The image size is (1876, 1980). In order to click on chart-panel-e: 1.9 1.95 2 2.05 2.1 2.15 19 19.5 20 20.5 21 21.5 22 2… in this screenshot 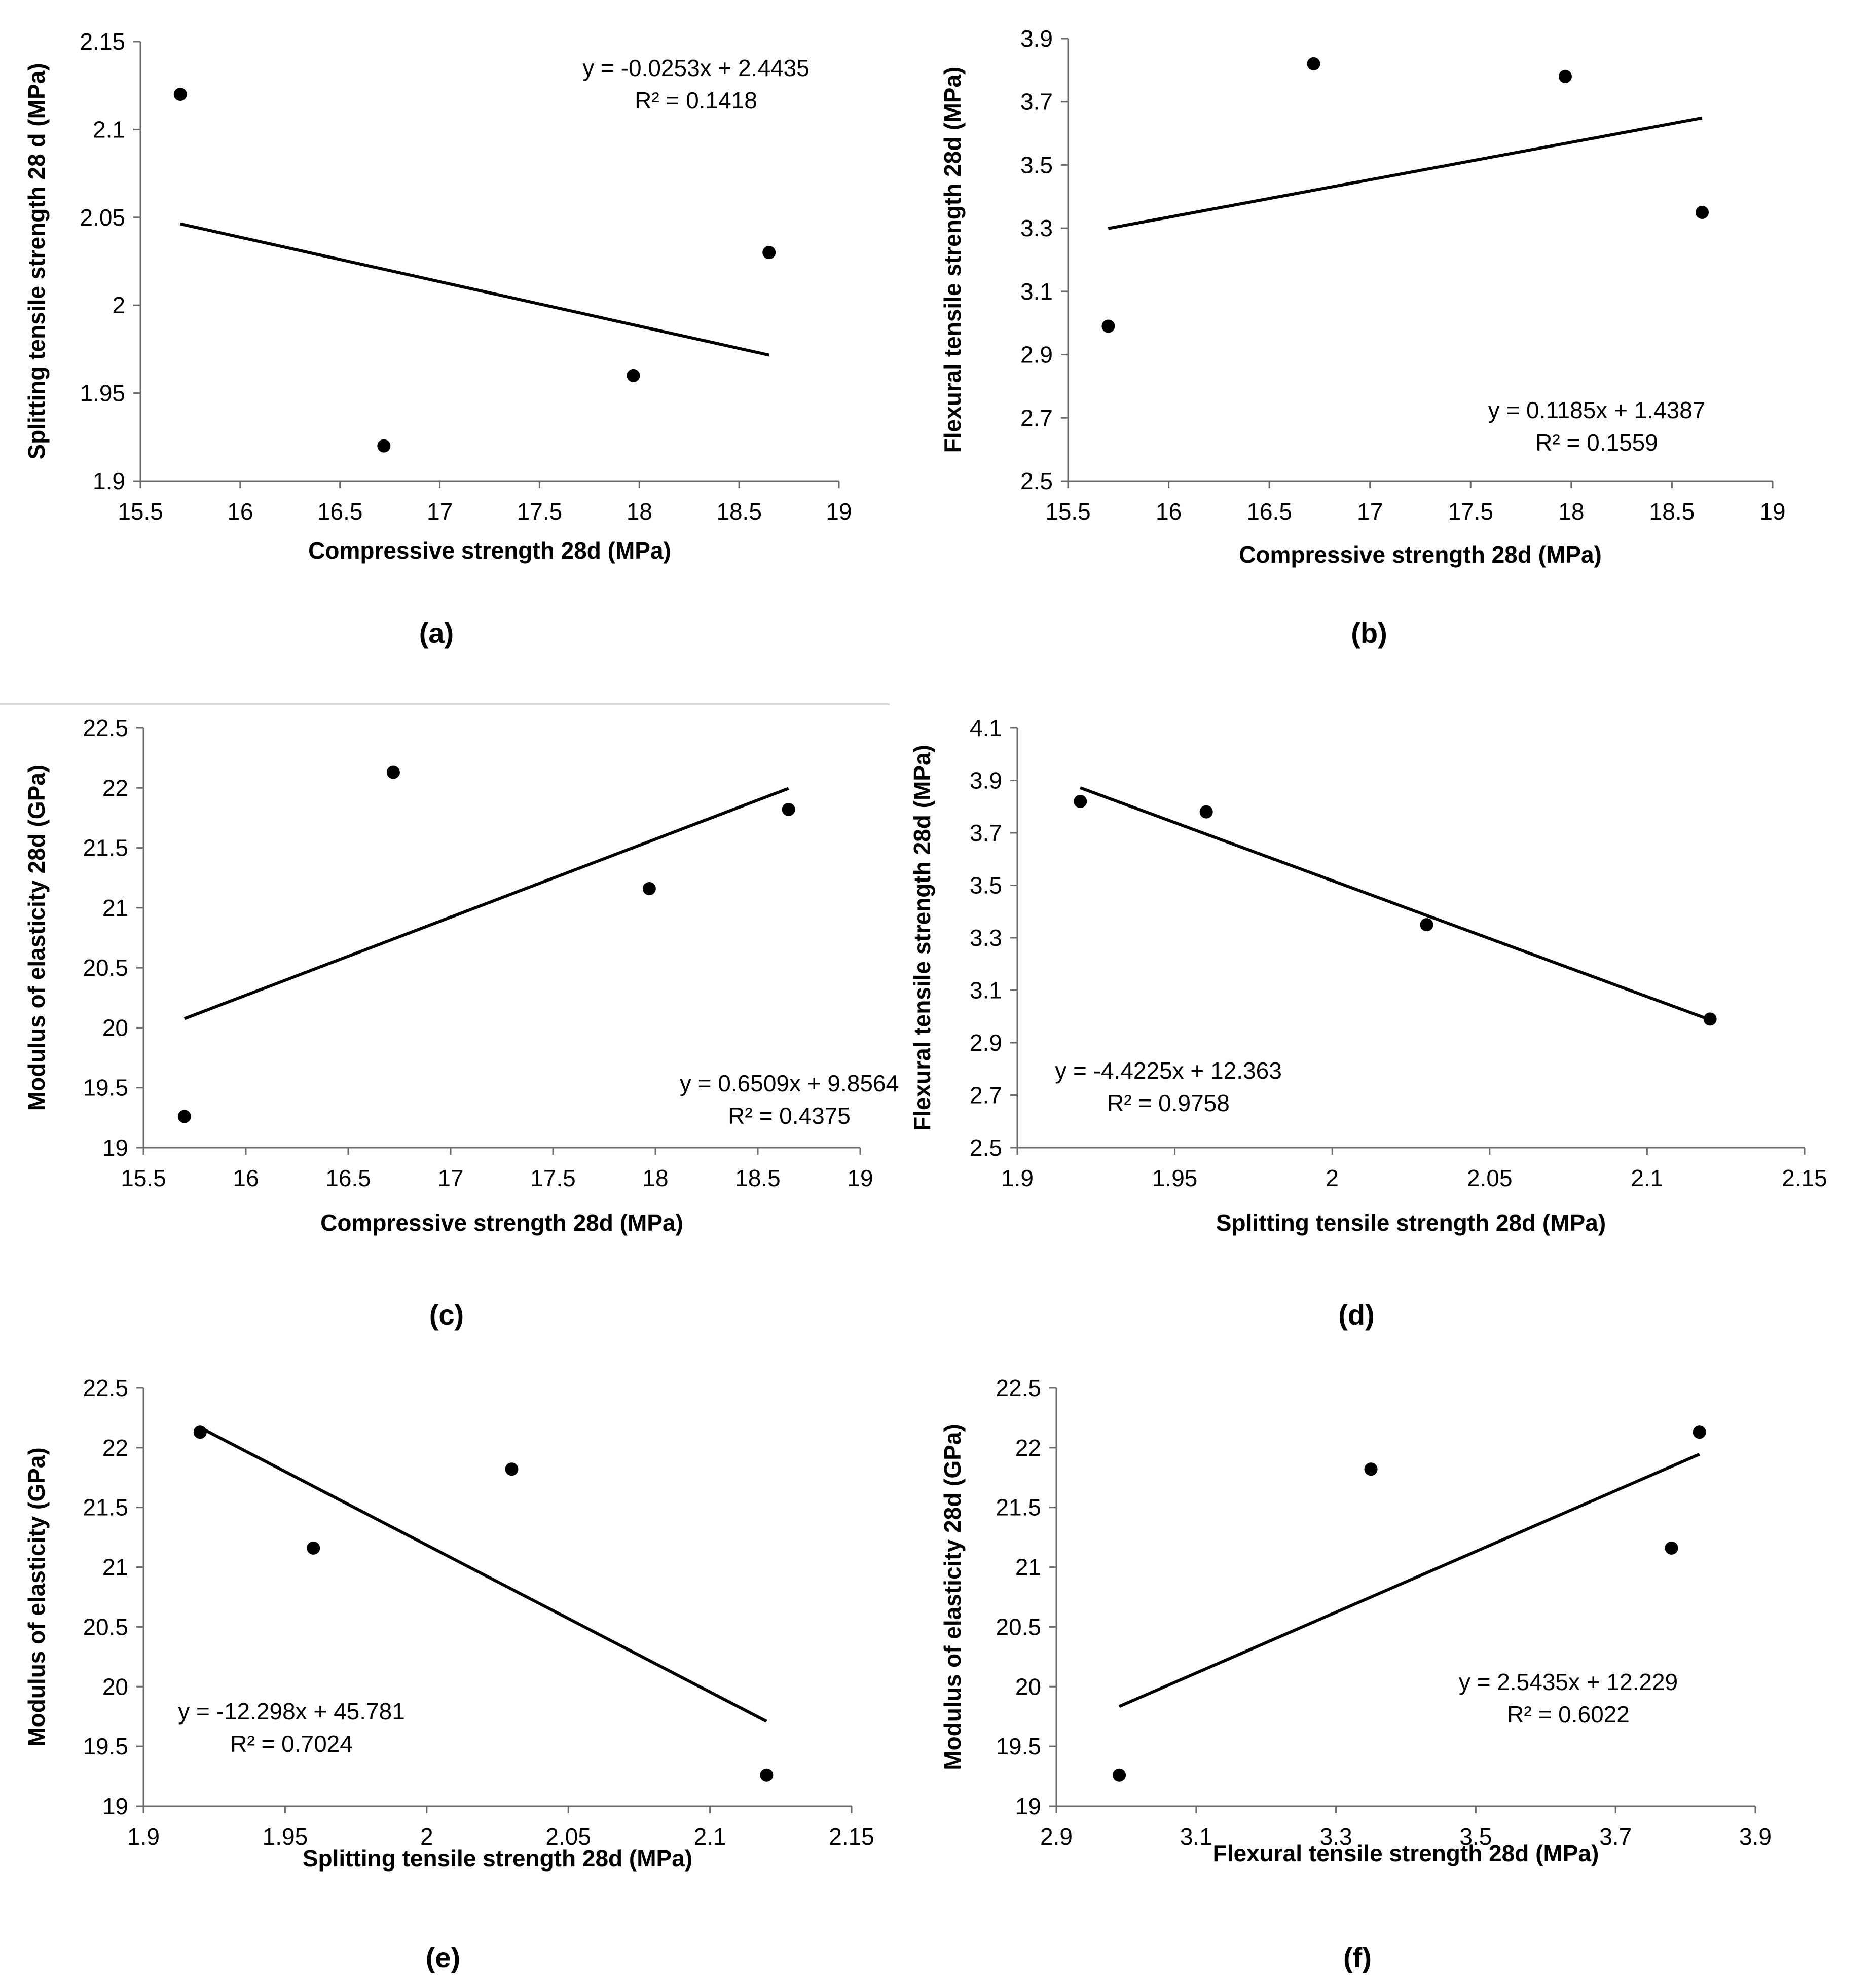, I will do `click(448, 1674)`.